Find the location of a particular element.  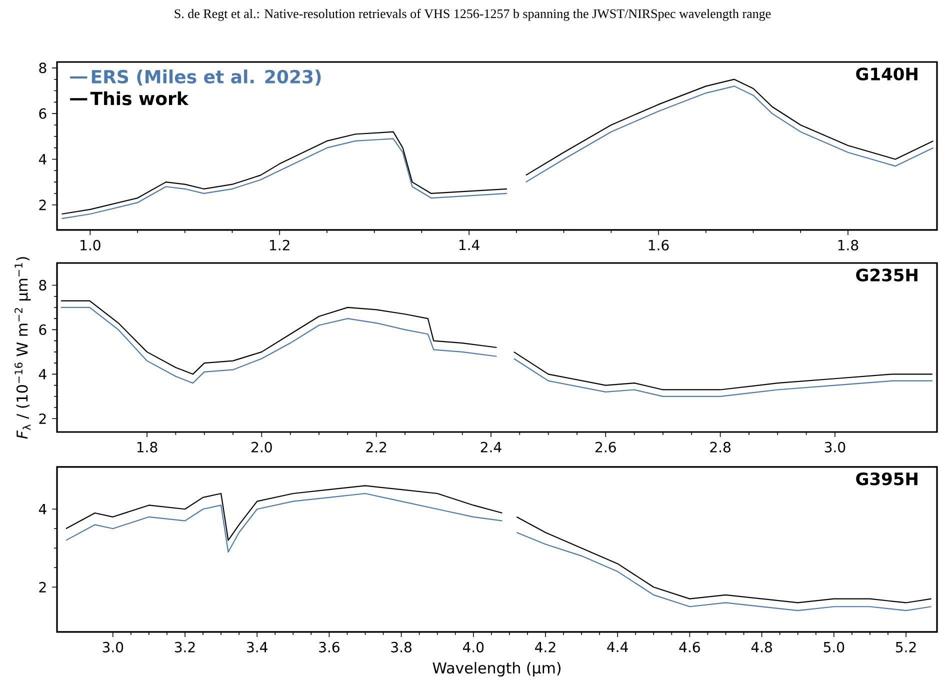

x-tick-label: 4.0 is located at coordinates (473, 647).